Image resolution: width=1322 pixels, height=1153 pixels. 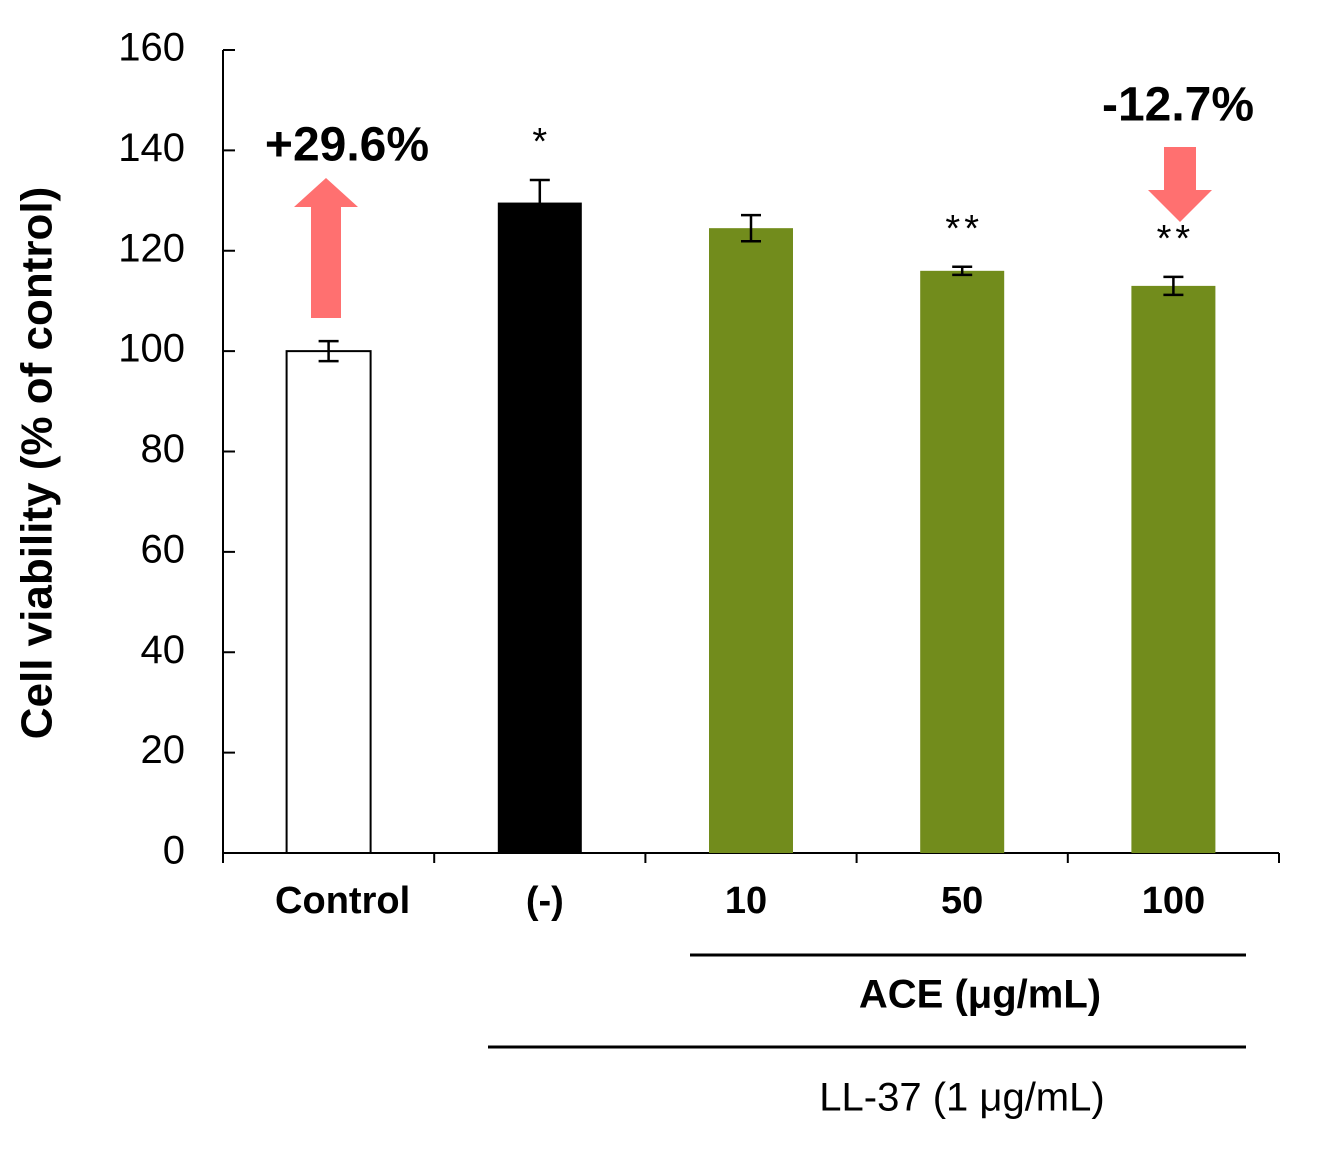 I want to click on y-tick-label: 160, so click(x=151, y=48).